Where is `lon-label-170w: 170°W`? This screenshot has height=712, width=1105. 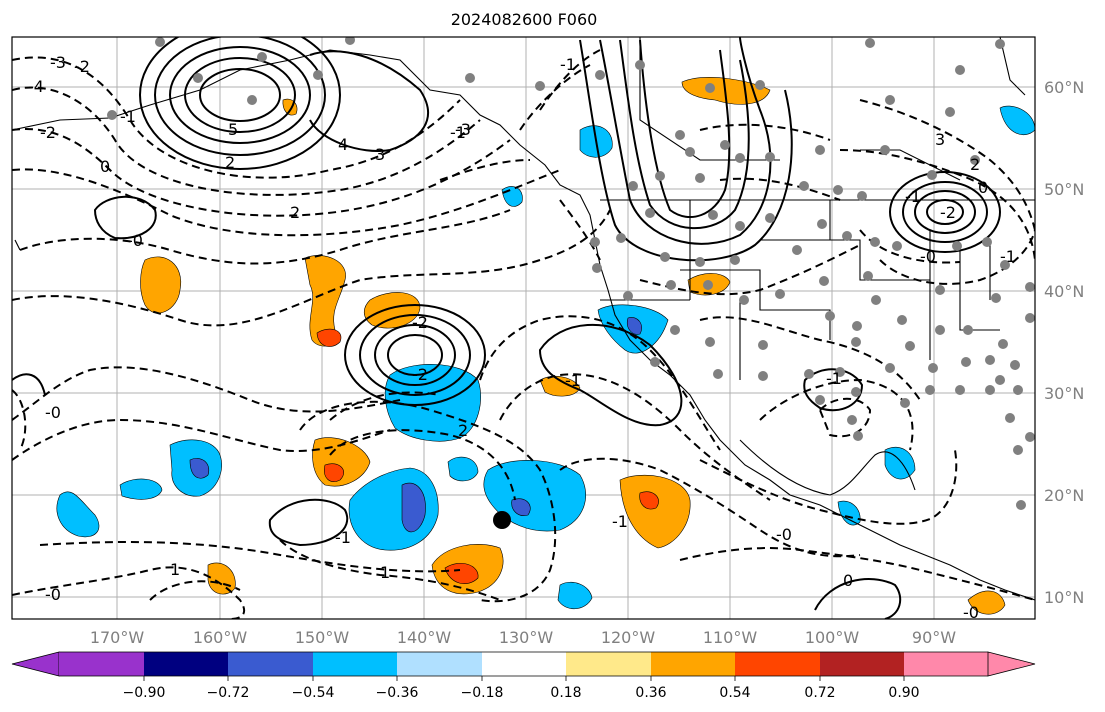
lon-label-170w: 170°W is located at coordinates (117, 637).